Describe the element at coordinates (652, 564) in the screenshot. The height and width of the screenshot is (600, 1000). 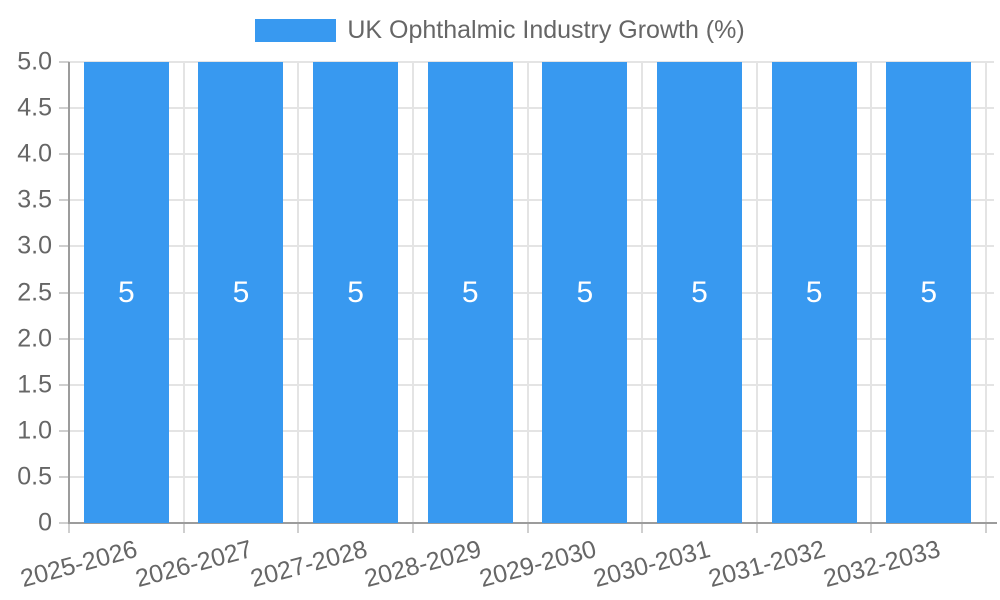
I see `x-tick-label: 2030-2031` at that location.